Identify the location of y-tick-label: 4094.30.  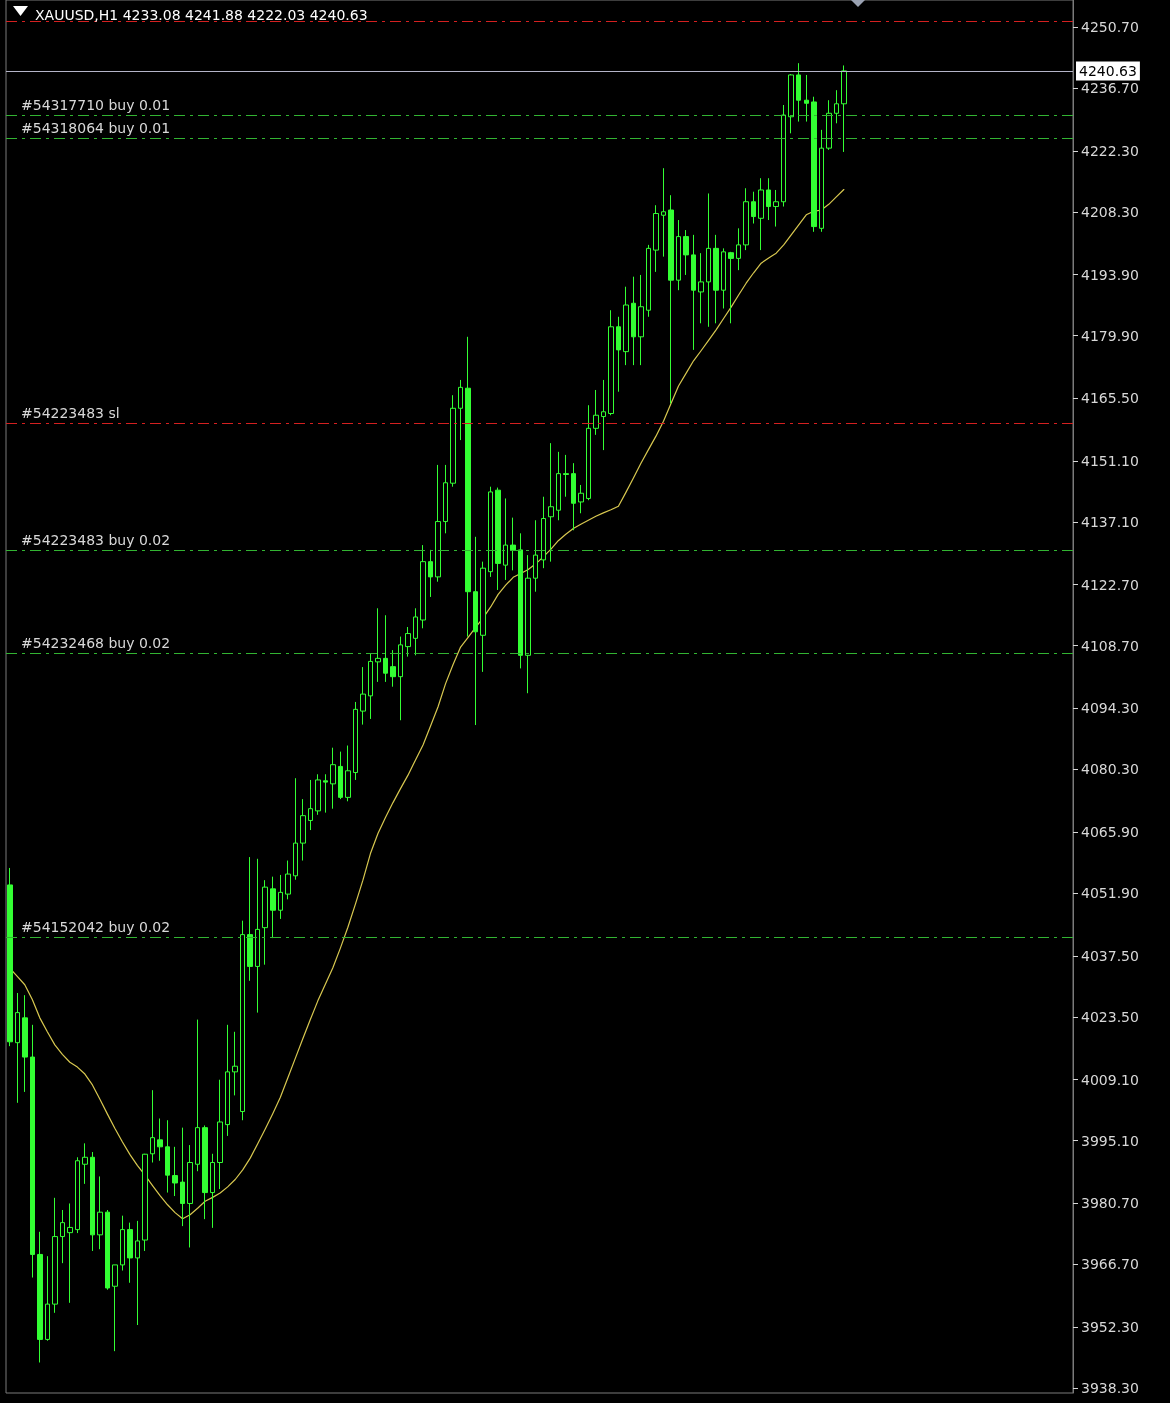
(1110, 708).